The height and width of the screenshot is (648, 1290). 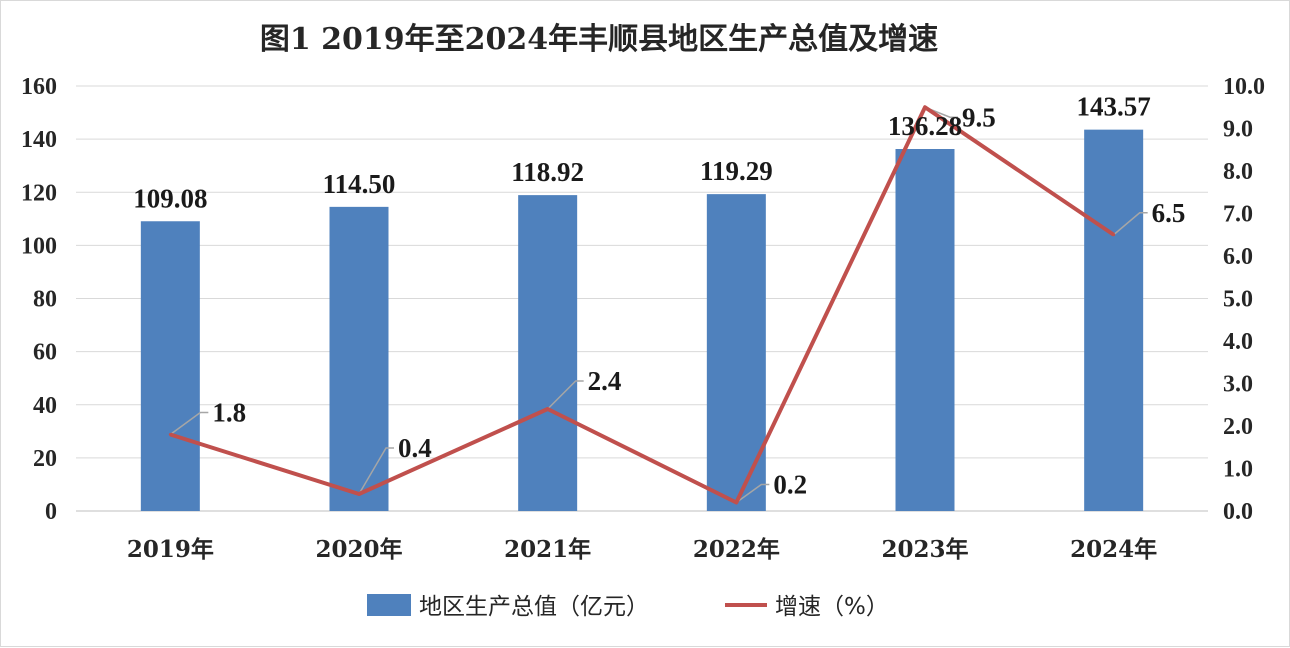 What do you see at coordinates (1113, 549) in the screenshot?
I see `x-tick-label: 2024年` at bounding box center [1113, 549].